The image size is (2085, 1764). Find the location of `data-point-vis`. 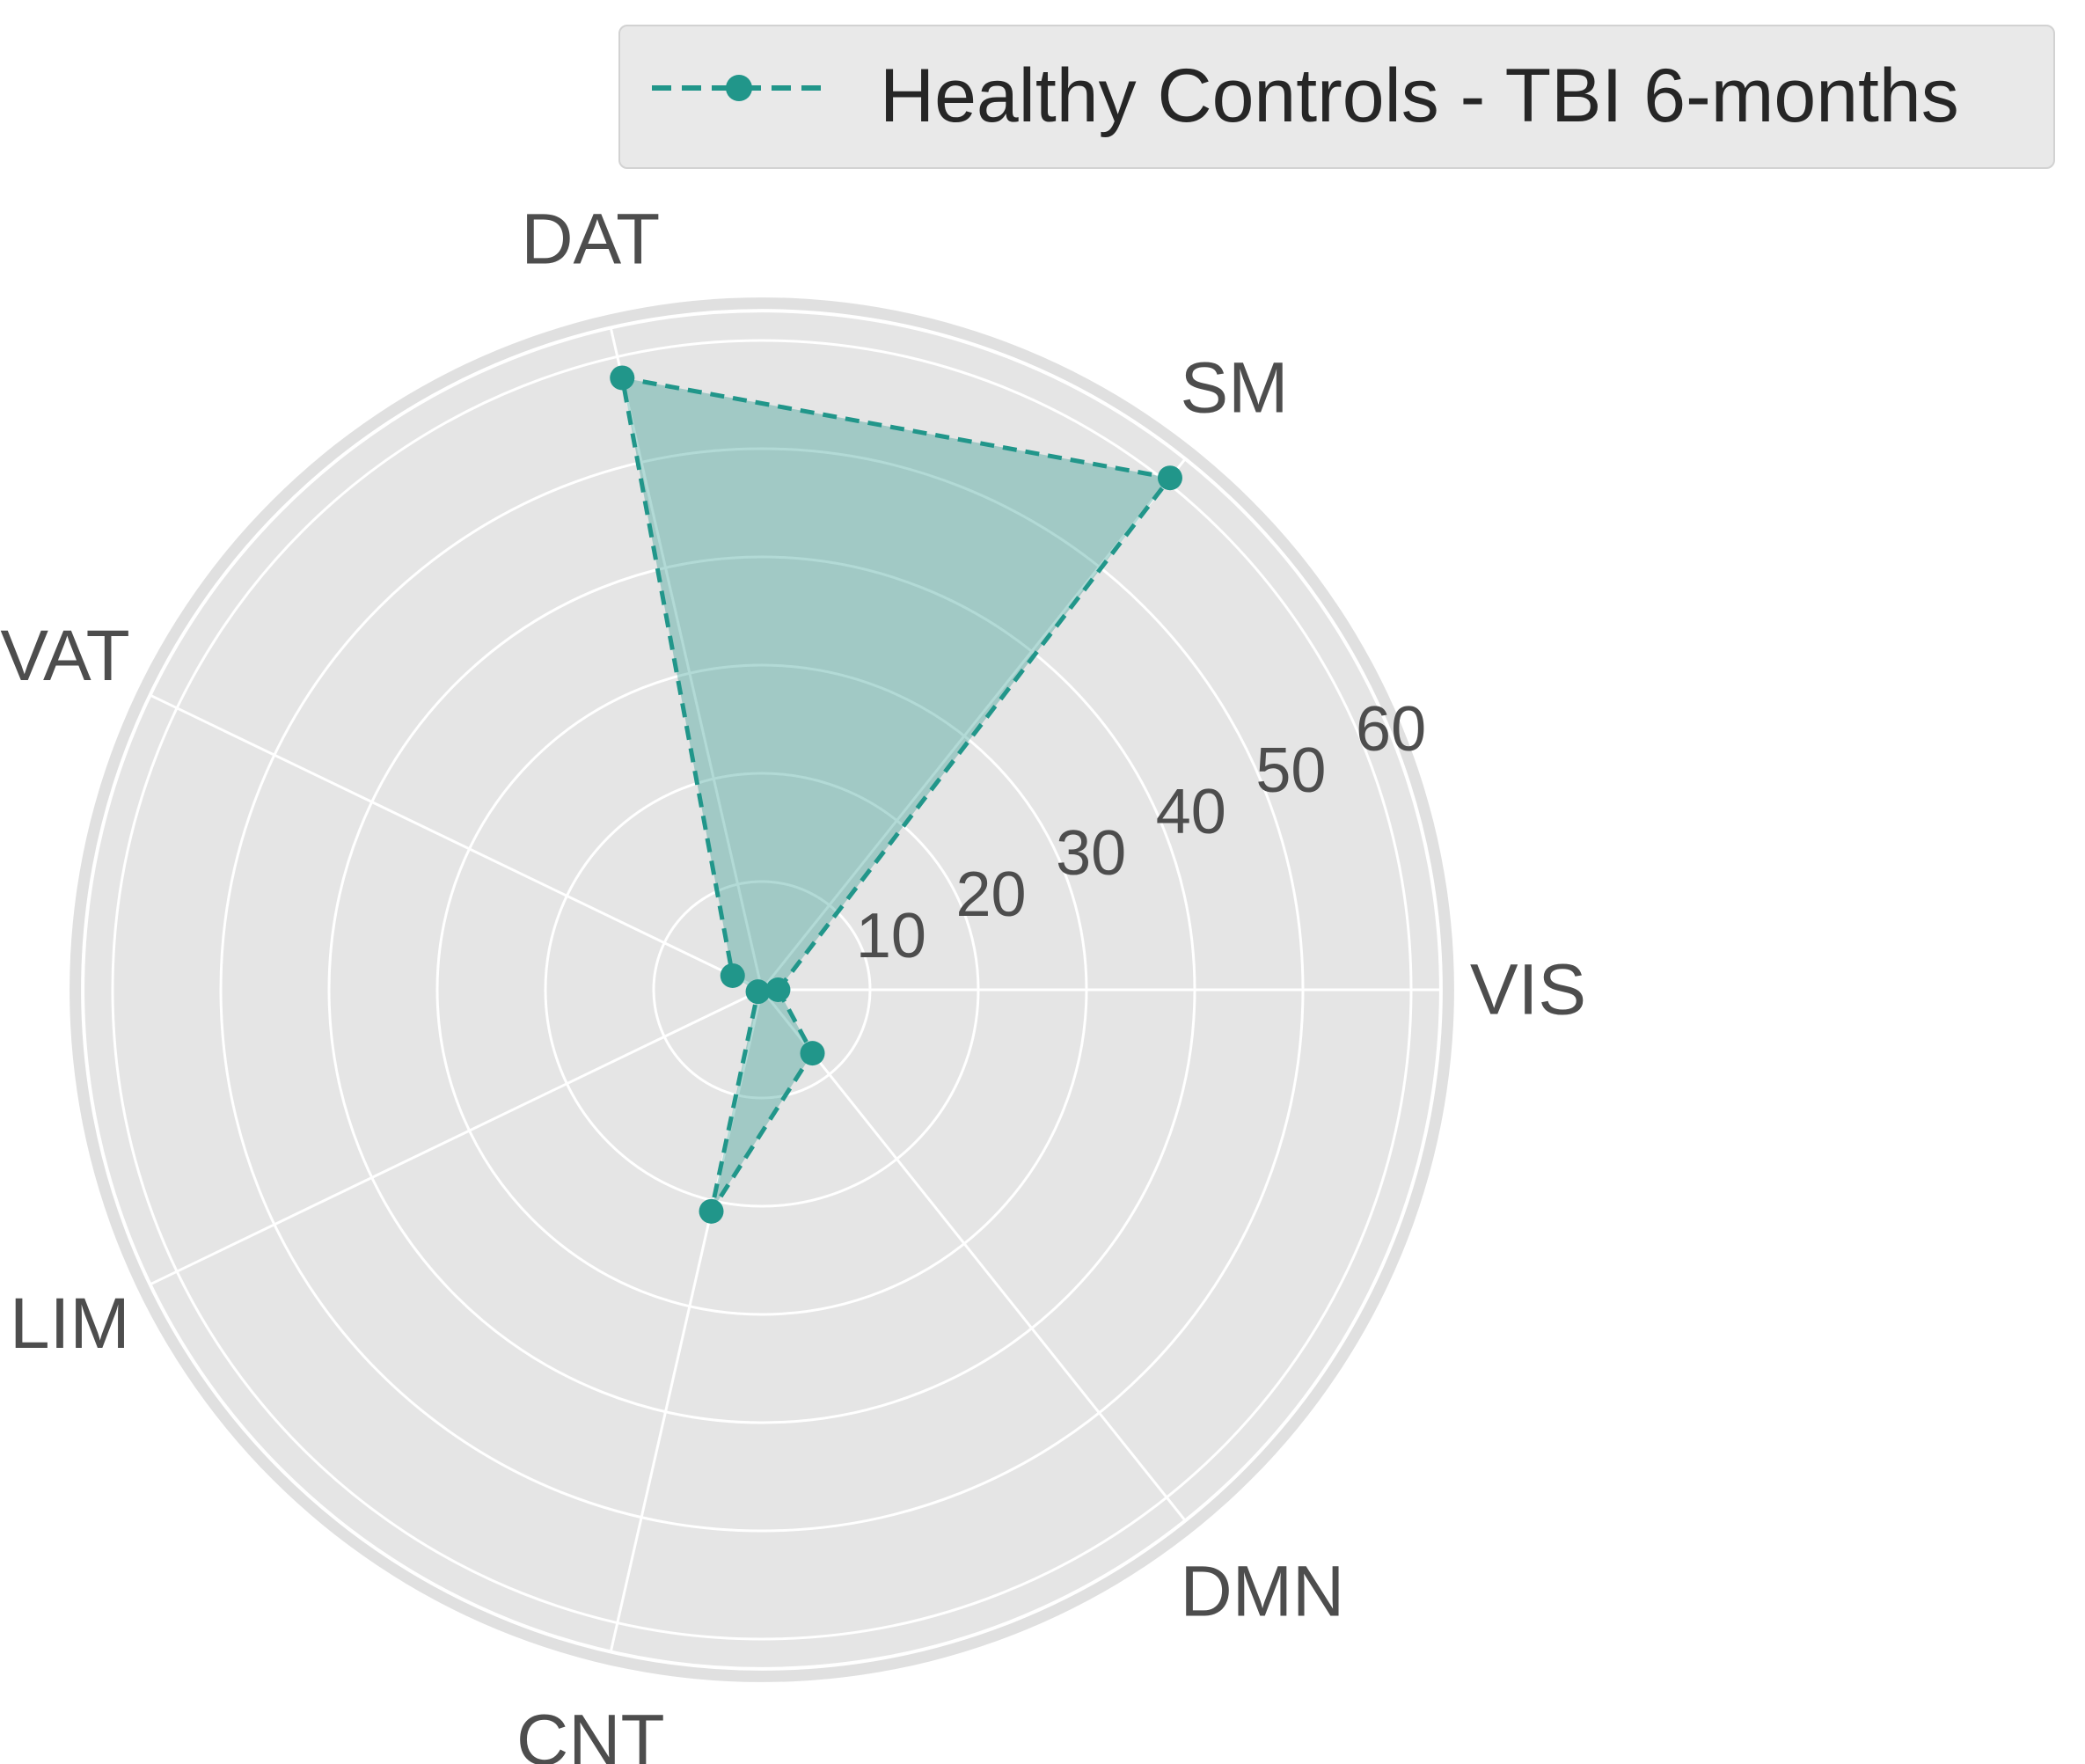

data-point-vis is located at coordinates (778, 989).